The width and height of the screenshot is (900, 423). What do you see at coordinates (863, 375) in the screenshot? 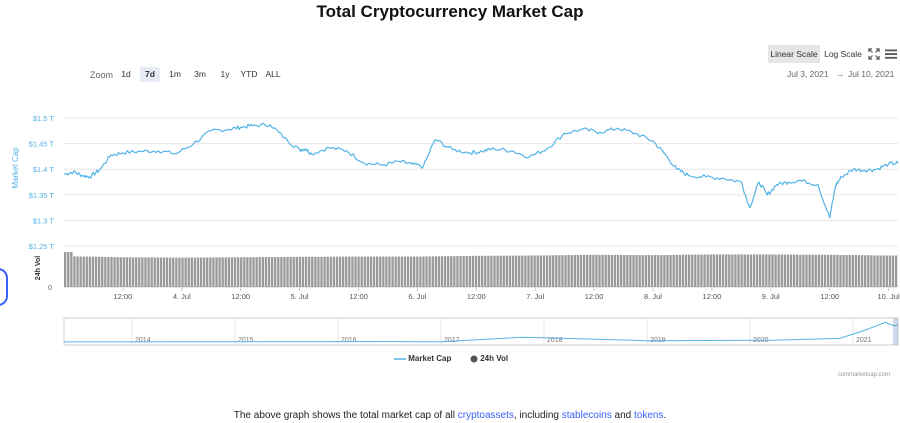
I see `chart-credit: coinmarketcap.com` at bounding box center [863, 375].